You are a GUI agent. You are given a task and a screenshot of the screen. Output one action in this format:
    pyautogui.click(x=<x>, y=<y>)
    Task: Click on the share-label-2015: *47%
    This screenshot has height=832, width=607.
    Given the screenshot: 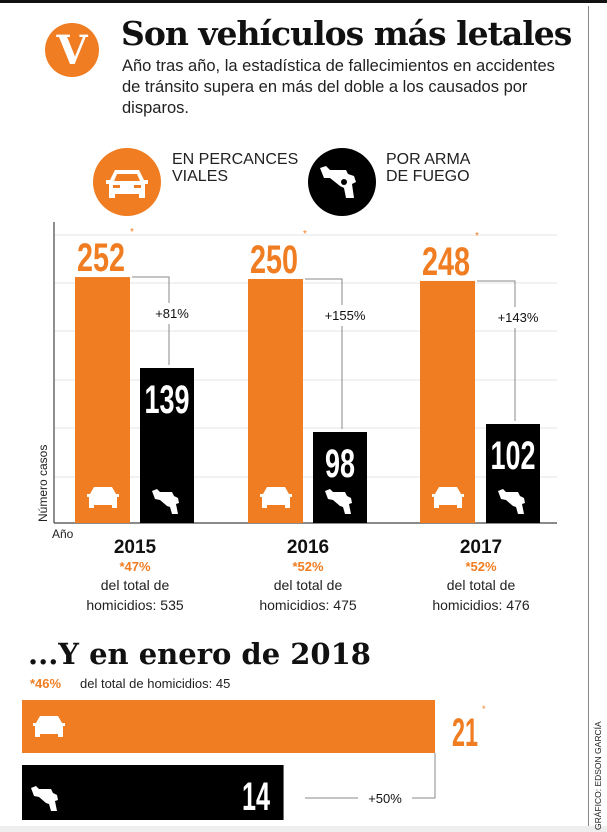 What is the action you would take?
    pyautogui.click(x=135, y=566)
    